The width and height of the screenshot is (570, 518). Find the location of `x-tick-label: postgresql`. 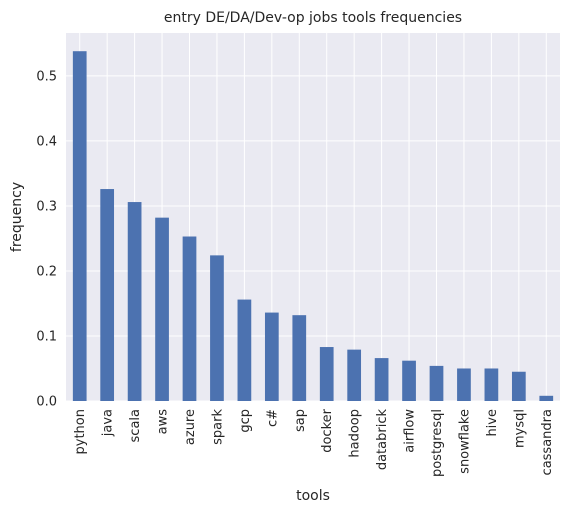

x-tick-label: postgresql is located at coordinates (437, 443).